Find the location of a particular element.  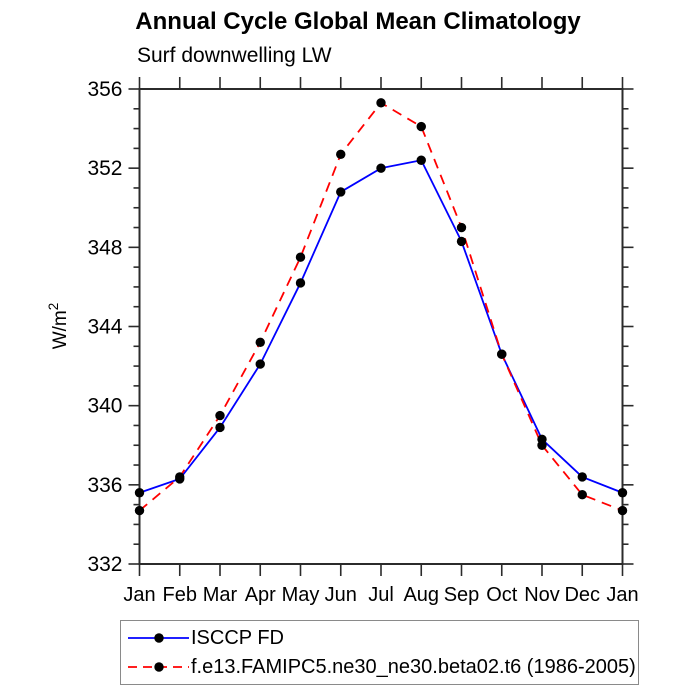

x-tick-label: Sep is located at coordinates (462, 595).